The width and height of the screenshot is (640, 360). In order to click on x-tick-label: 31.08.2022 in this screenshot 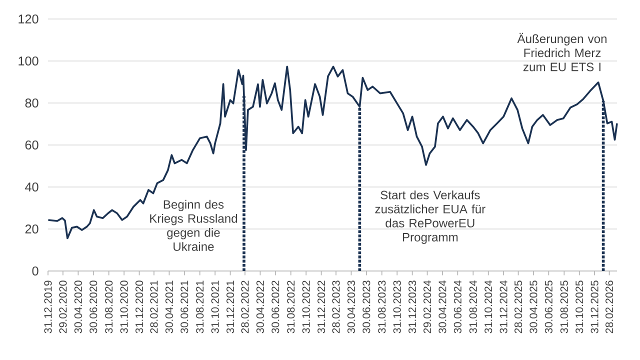, I will do `click(291, 307)`.